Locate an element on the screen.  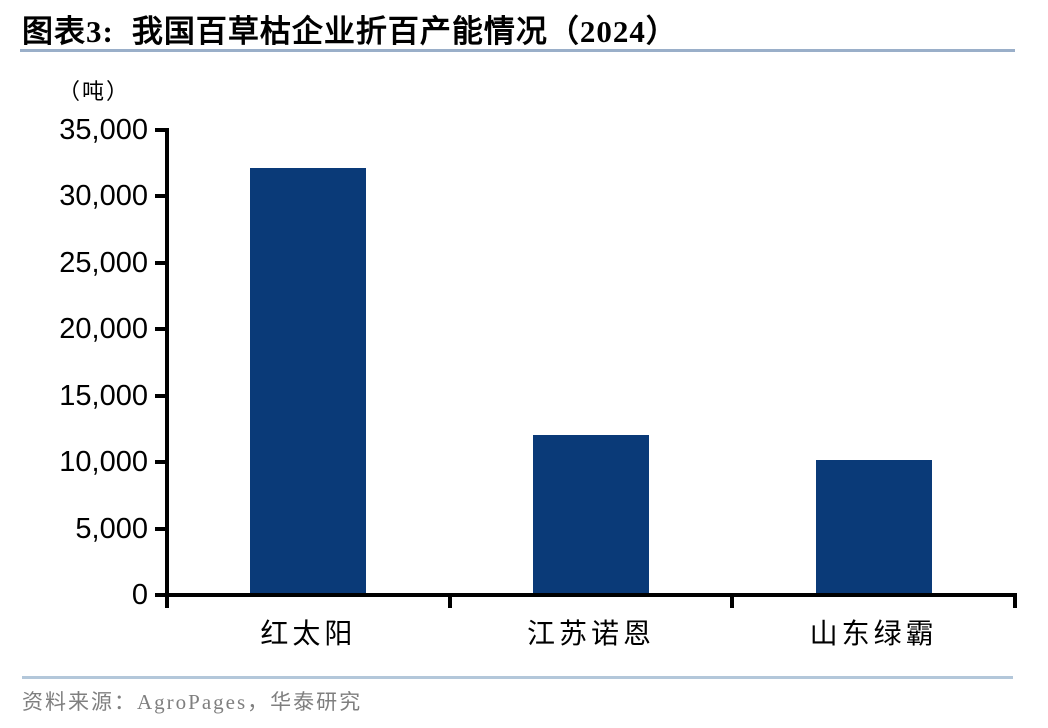
figure-title-text: 我国百草枯企业折百产能情况（2024） is located at coordinates (404, 31).